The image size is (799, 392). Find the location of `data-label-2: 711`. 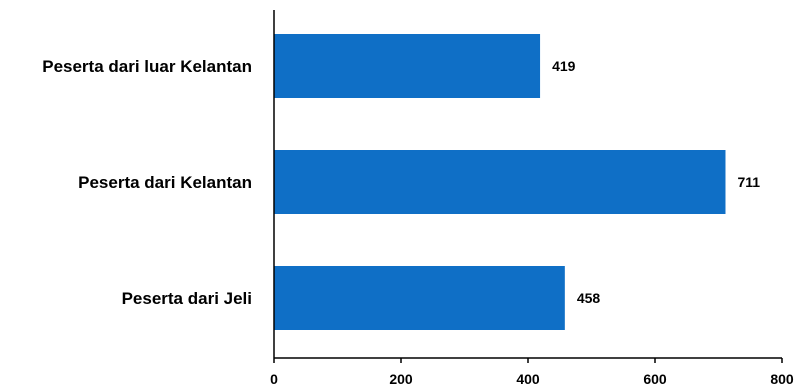

data-label-2: 711 is located at coordinates (748, 182).